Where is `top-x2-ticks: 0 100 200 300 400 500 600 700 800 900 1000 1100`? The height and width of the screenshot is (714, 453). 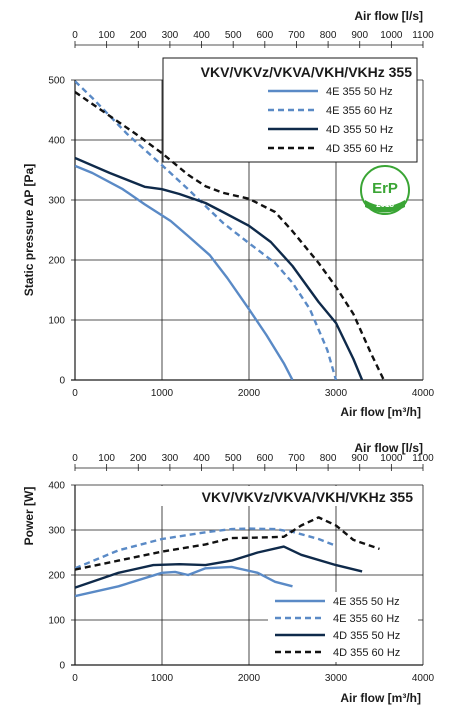
top-x2-ticks: 0 100 200 300 400 500 600 700 800 900 1000 1100 is located at coordinates (253, 39).